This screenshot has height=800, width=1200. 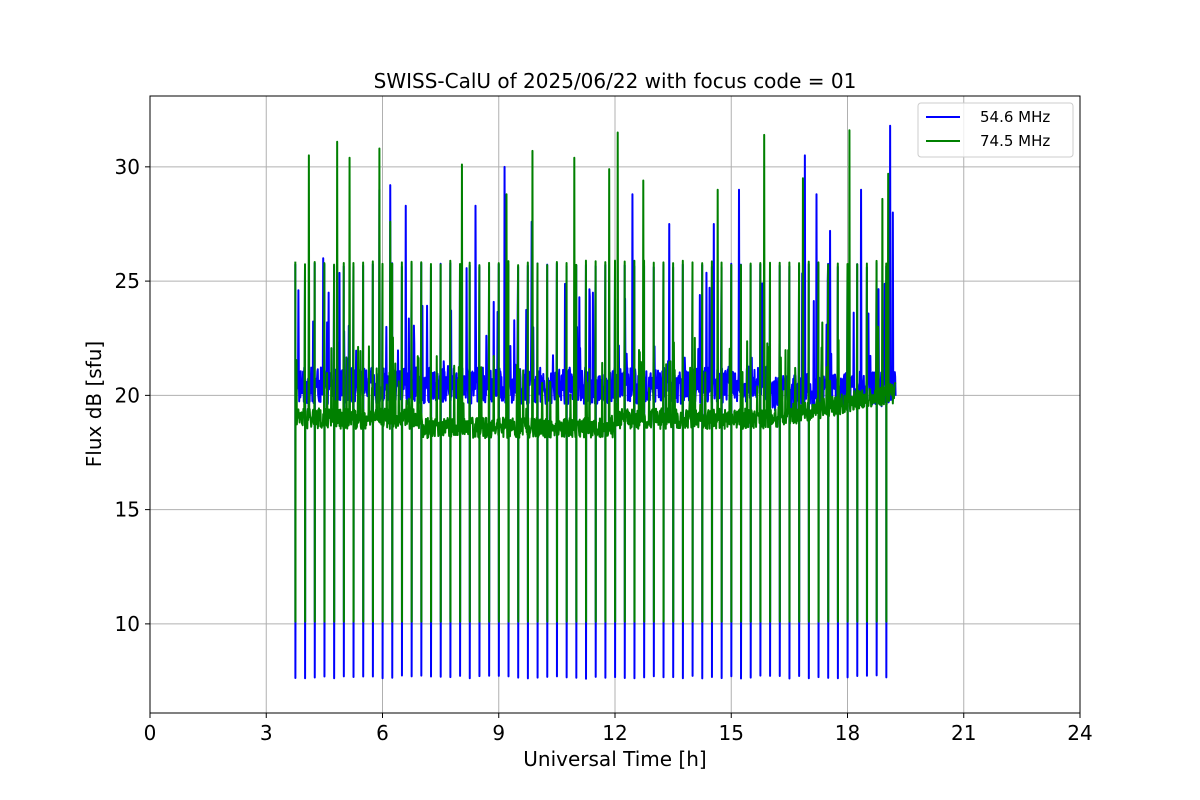 What do you see at coordinates (266, 733) in the screenshot?
I see `x-tick-label: 3` at bounding box center [266, 733].